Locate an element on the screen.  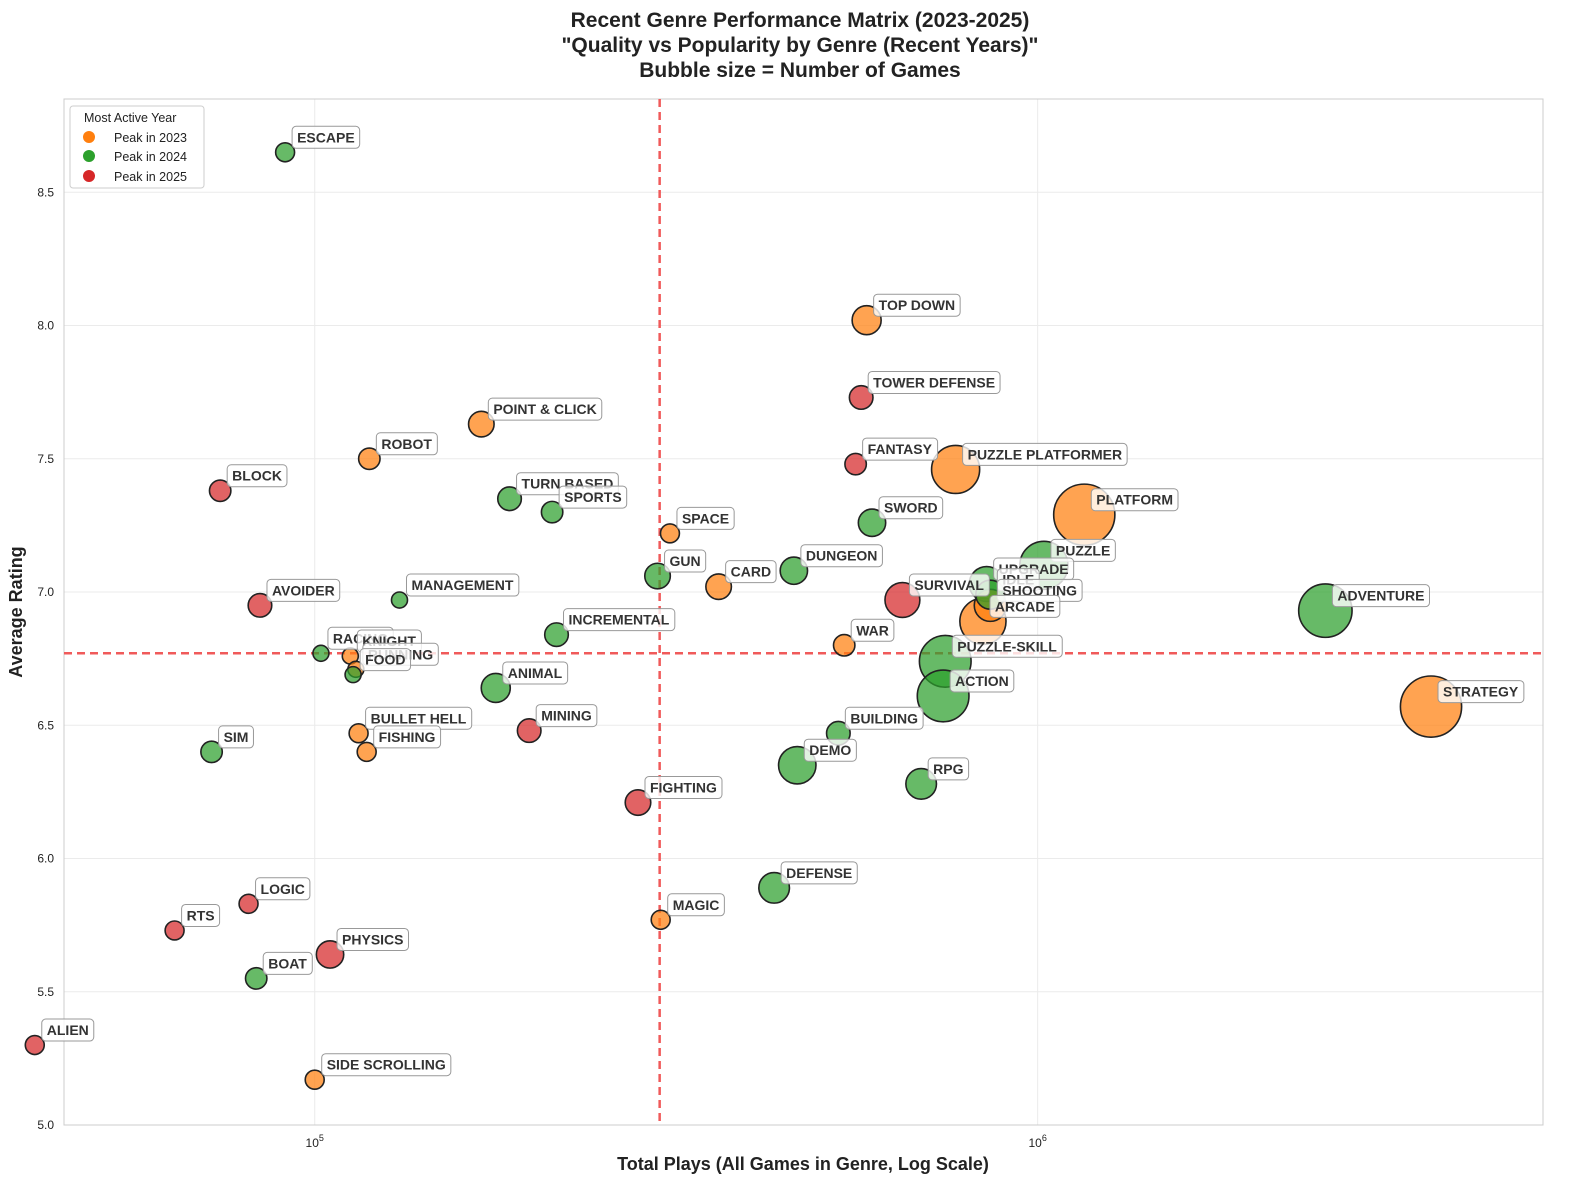
bubble-war is located at coordinates (844, 645).